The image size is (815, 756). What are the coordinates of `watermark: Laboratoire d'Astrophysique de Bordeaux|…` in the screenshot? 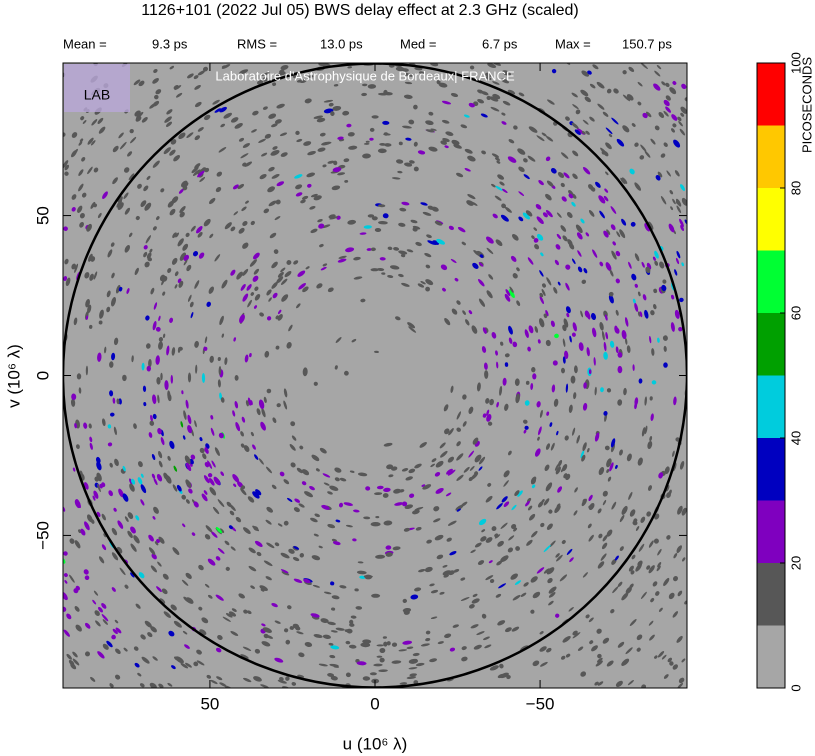 It's located at (365, 75).